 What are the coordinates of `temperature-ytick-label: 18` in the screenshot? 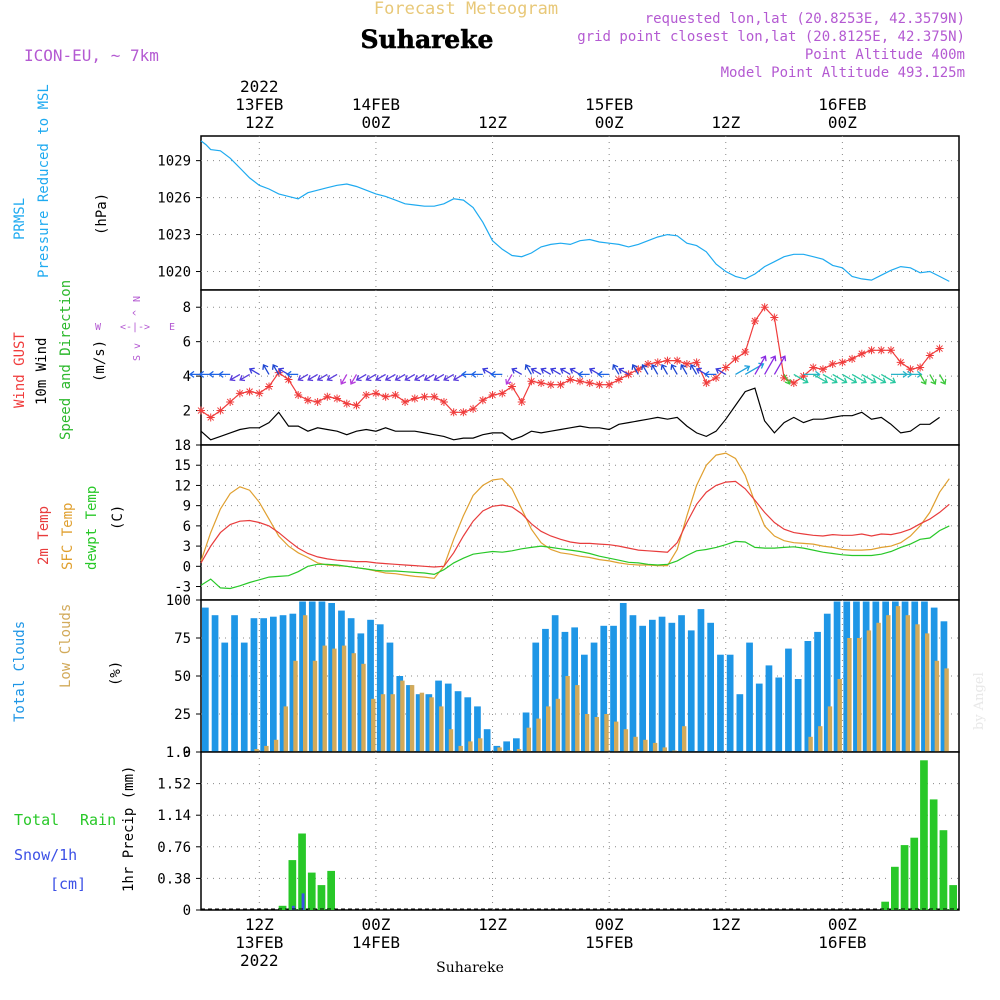 It's located at (182, 446).